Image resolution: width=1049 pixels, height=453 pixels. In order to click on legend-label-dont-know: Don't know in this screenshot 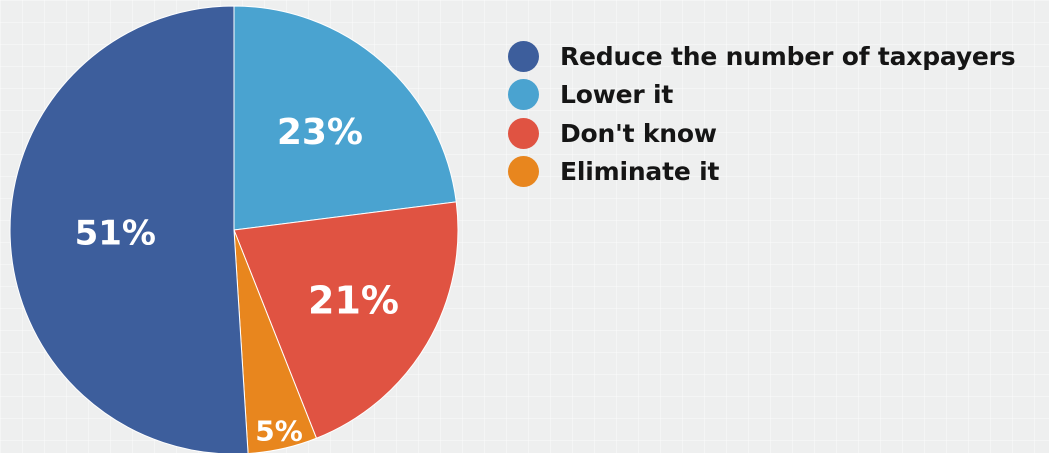, I will do `click(638, 133)`.